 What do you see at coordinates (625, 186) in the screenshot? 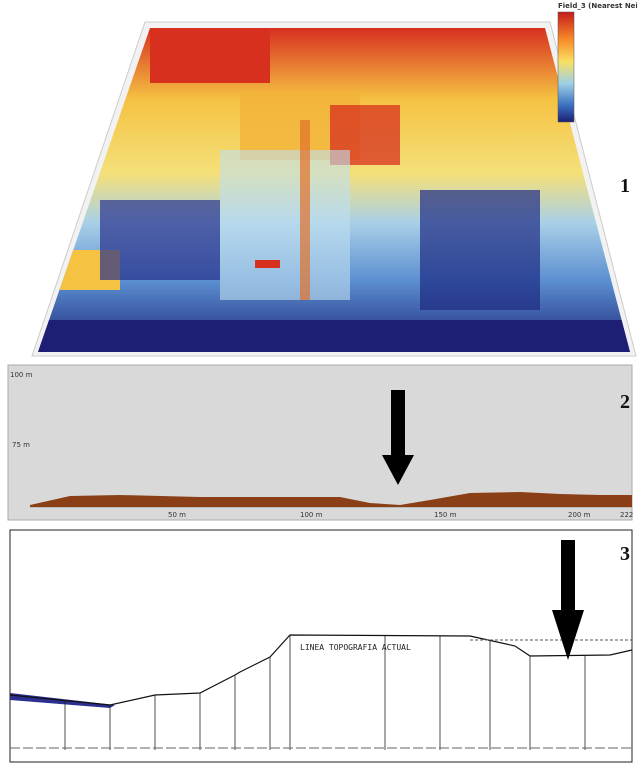
I see `panel-number: 1` at bounding box center [625, 186].